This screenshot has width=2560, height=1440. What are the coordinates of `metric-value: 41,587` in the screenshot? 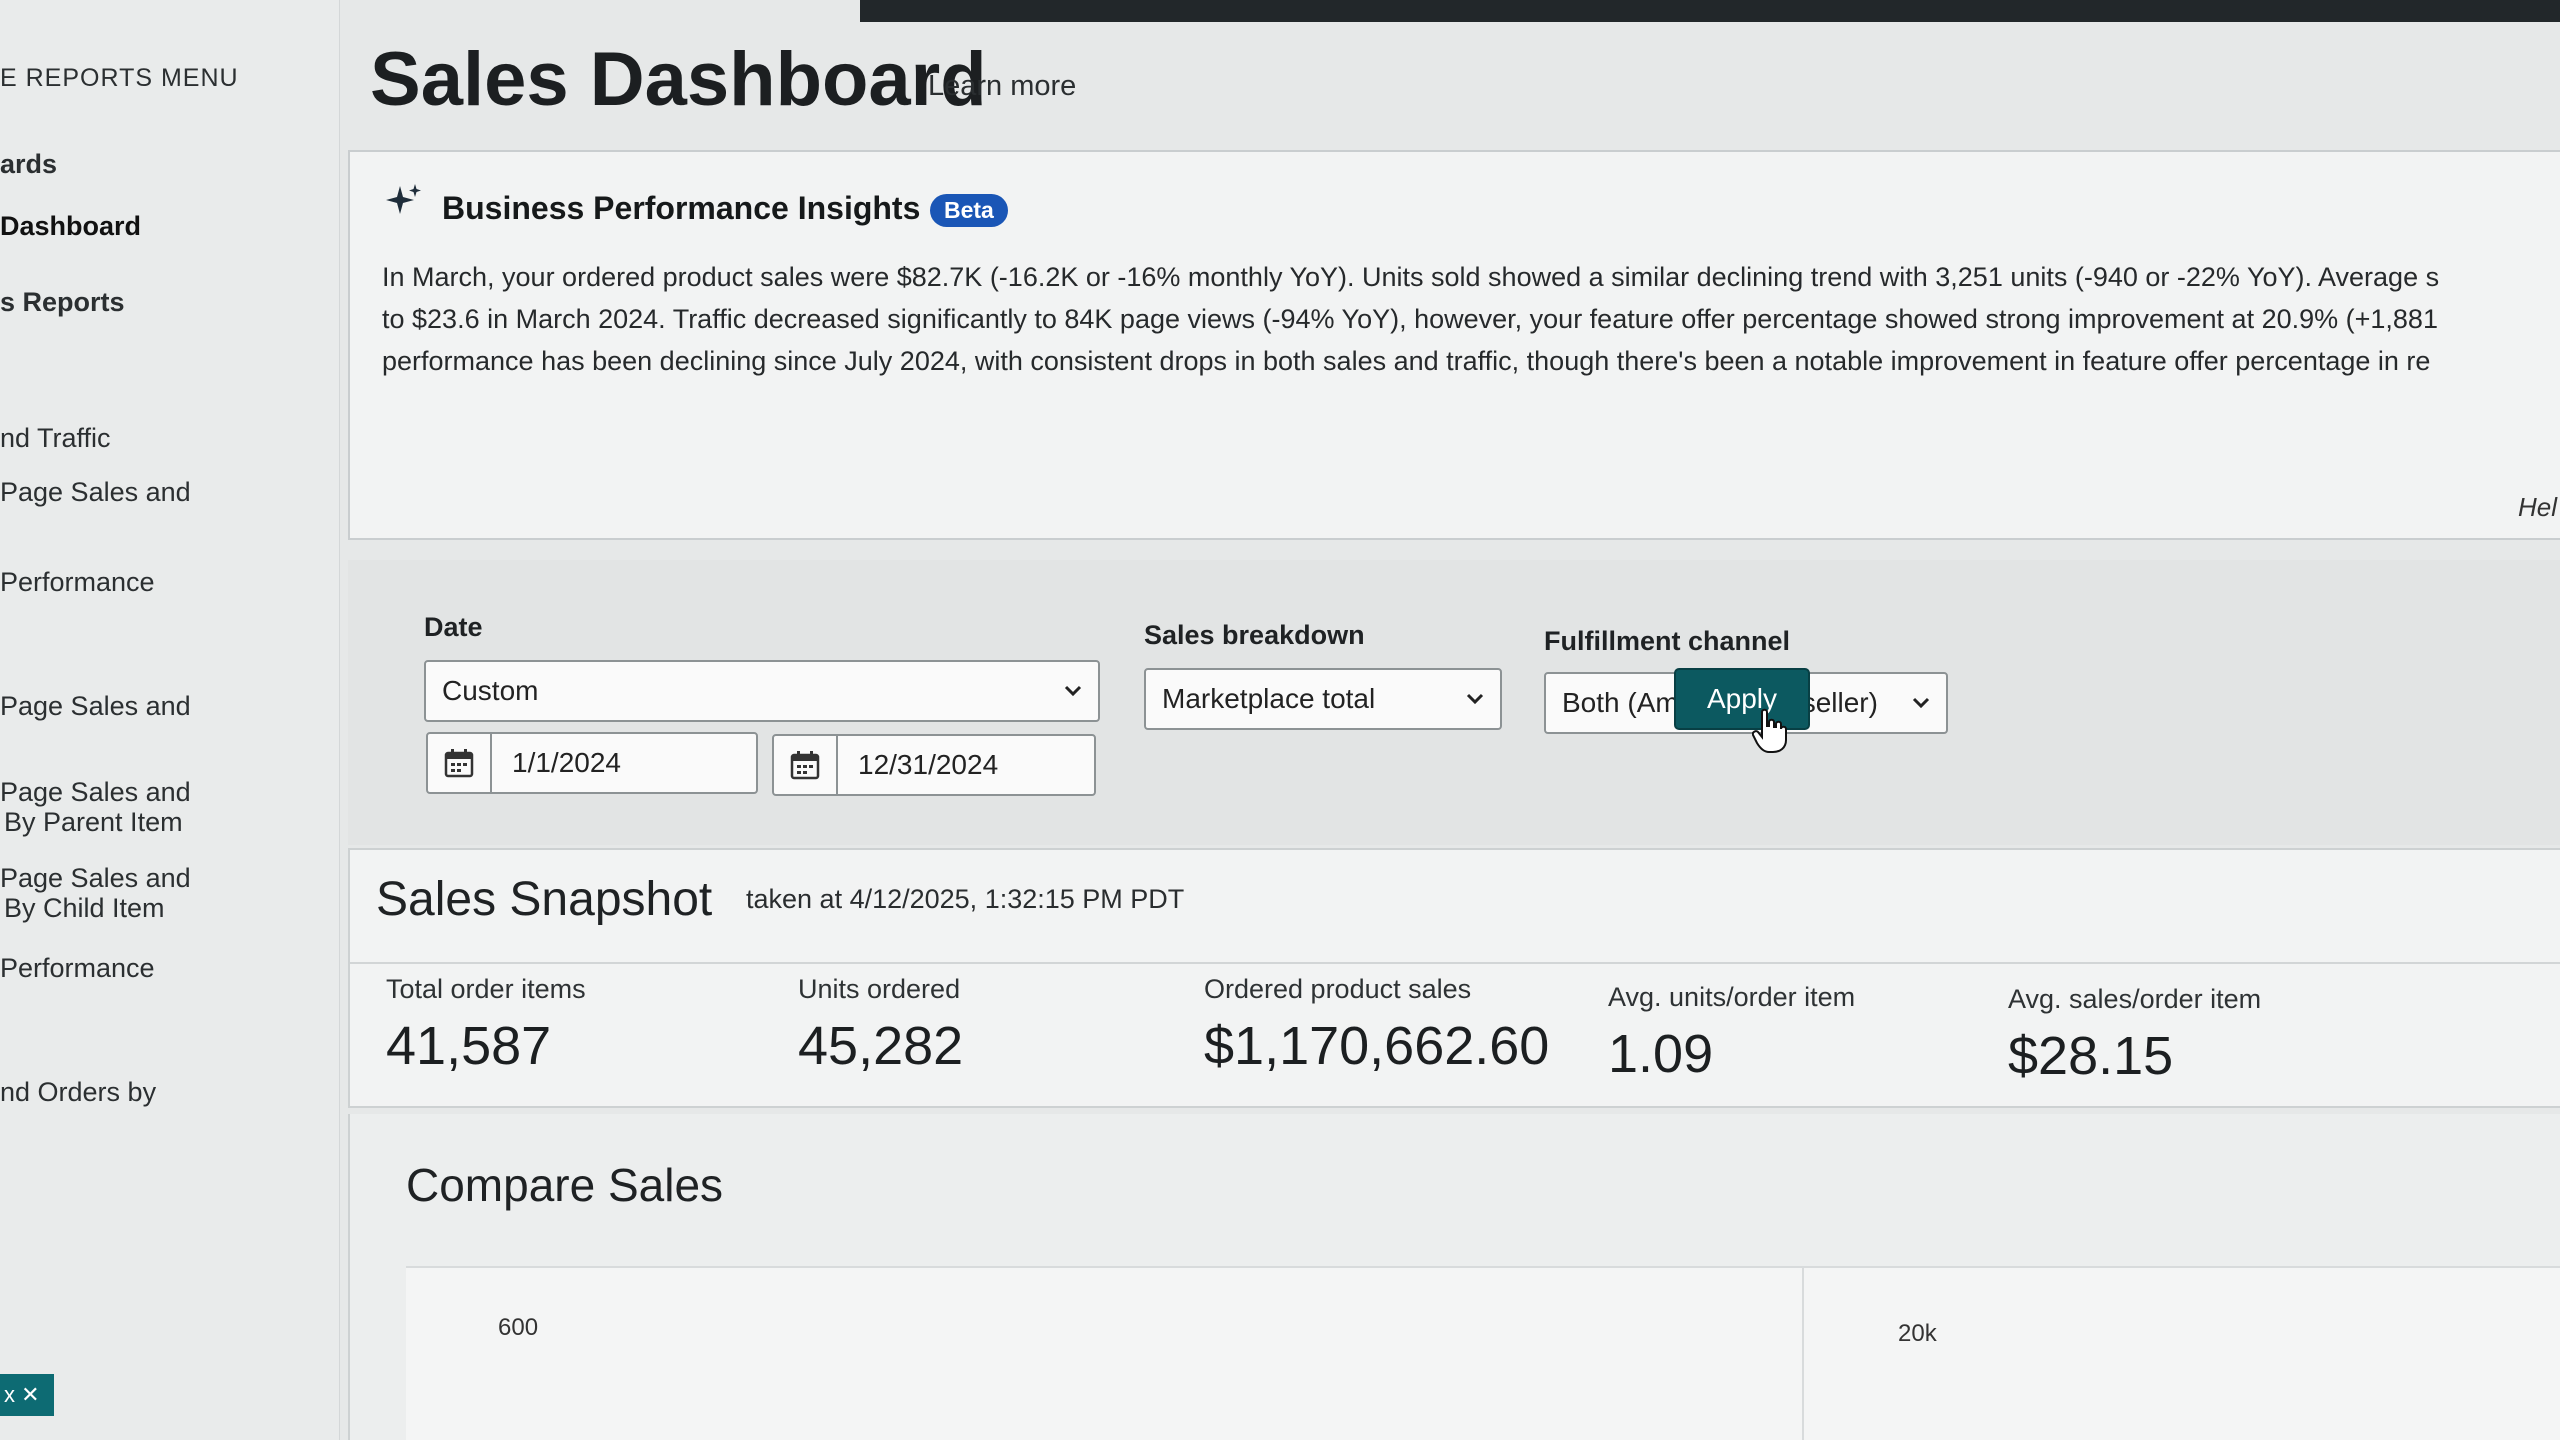 It's located at (469, 1046).